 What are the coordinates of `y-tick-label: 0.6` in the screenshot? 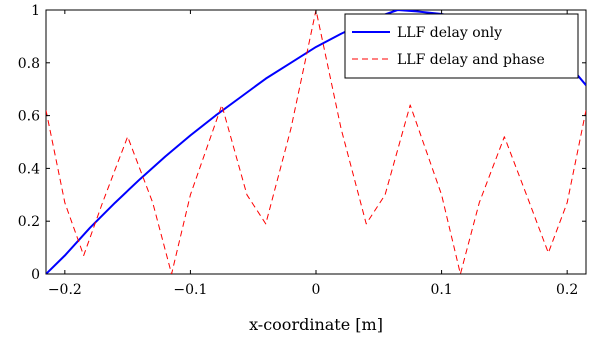 It's located at (29, 117).